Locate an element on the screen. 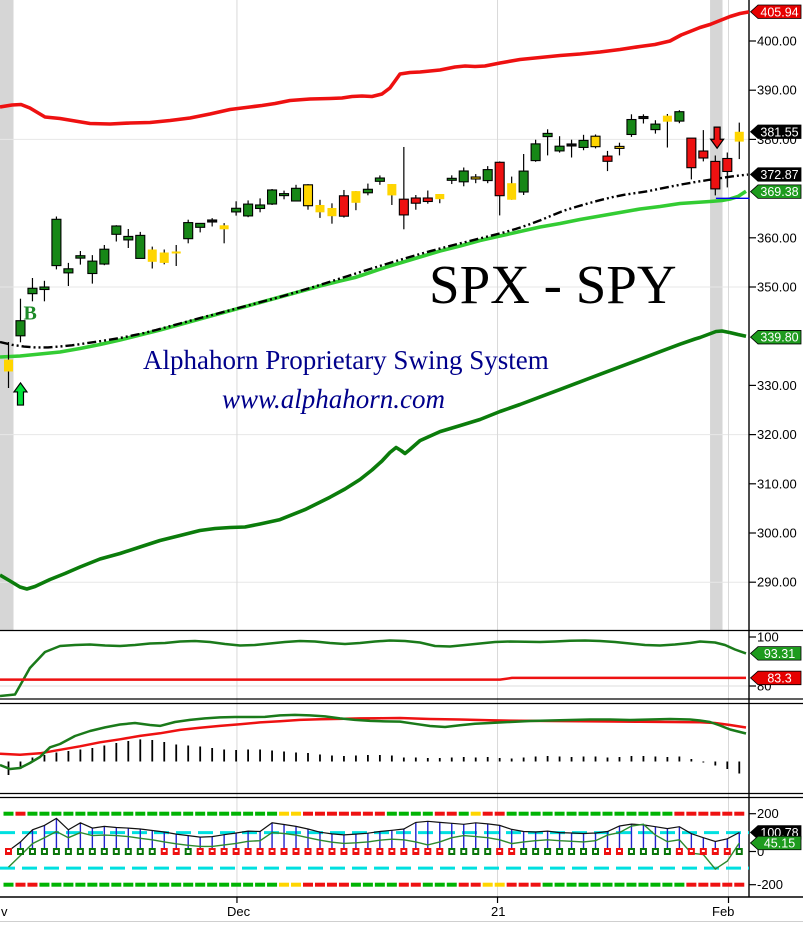 Image resolution: width=803 pixels, height=926 pixels. price-badge-text: 45.15 is located at coordinates (779, 843).